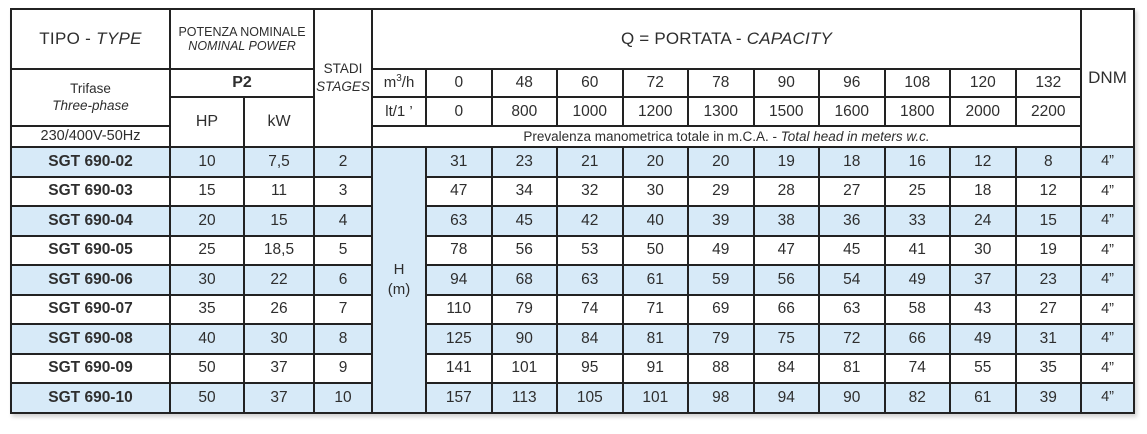 This screenshot has width=1147, height=434. Describe the element at coordinates (343, 69) in the screenshot. I see `stages-label-it: STADI` at that location.